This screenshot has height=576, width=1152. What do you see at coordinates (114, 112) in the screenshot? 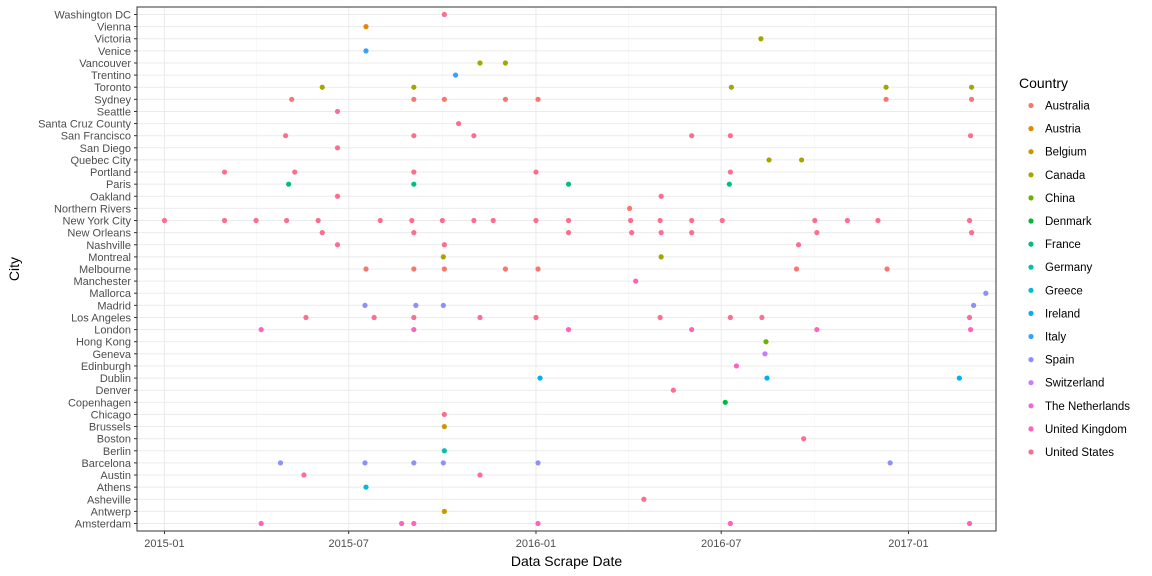
I see `y-tick-label: Seattle` at bounding box center [114, 112].